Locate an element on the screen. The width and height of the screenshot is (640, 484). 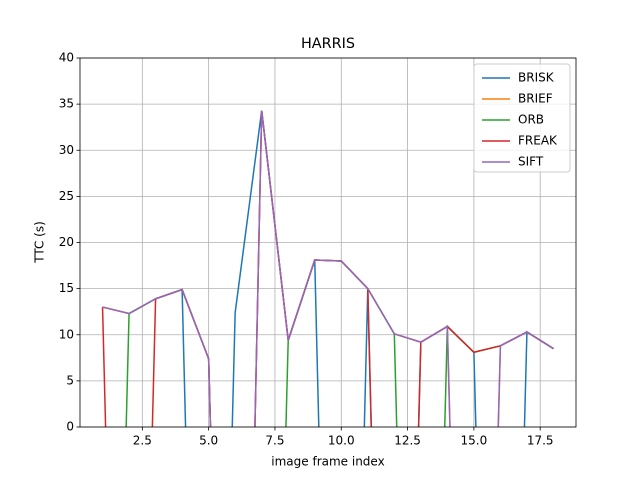
x-tick-label: 15.0 is located at coordinates (474, 441).